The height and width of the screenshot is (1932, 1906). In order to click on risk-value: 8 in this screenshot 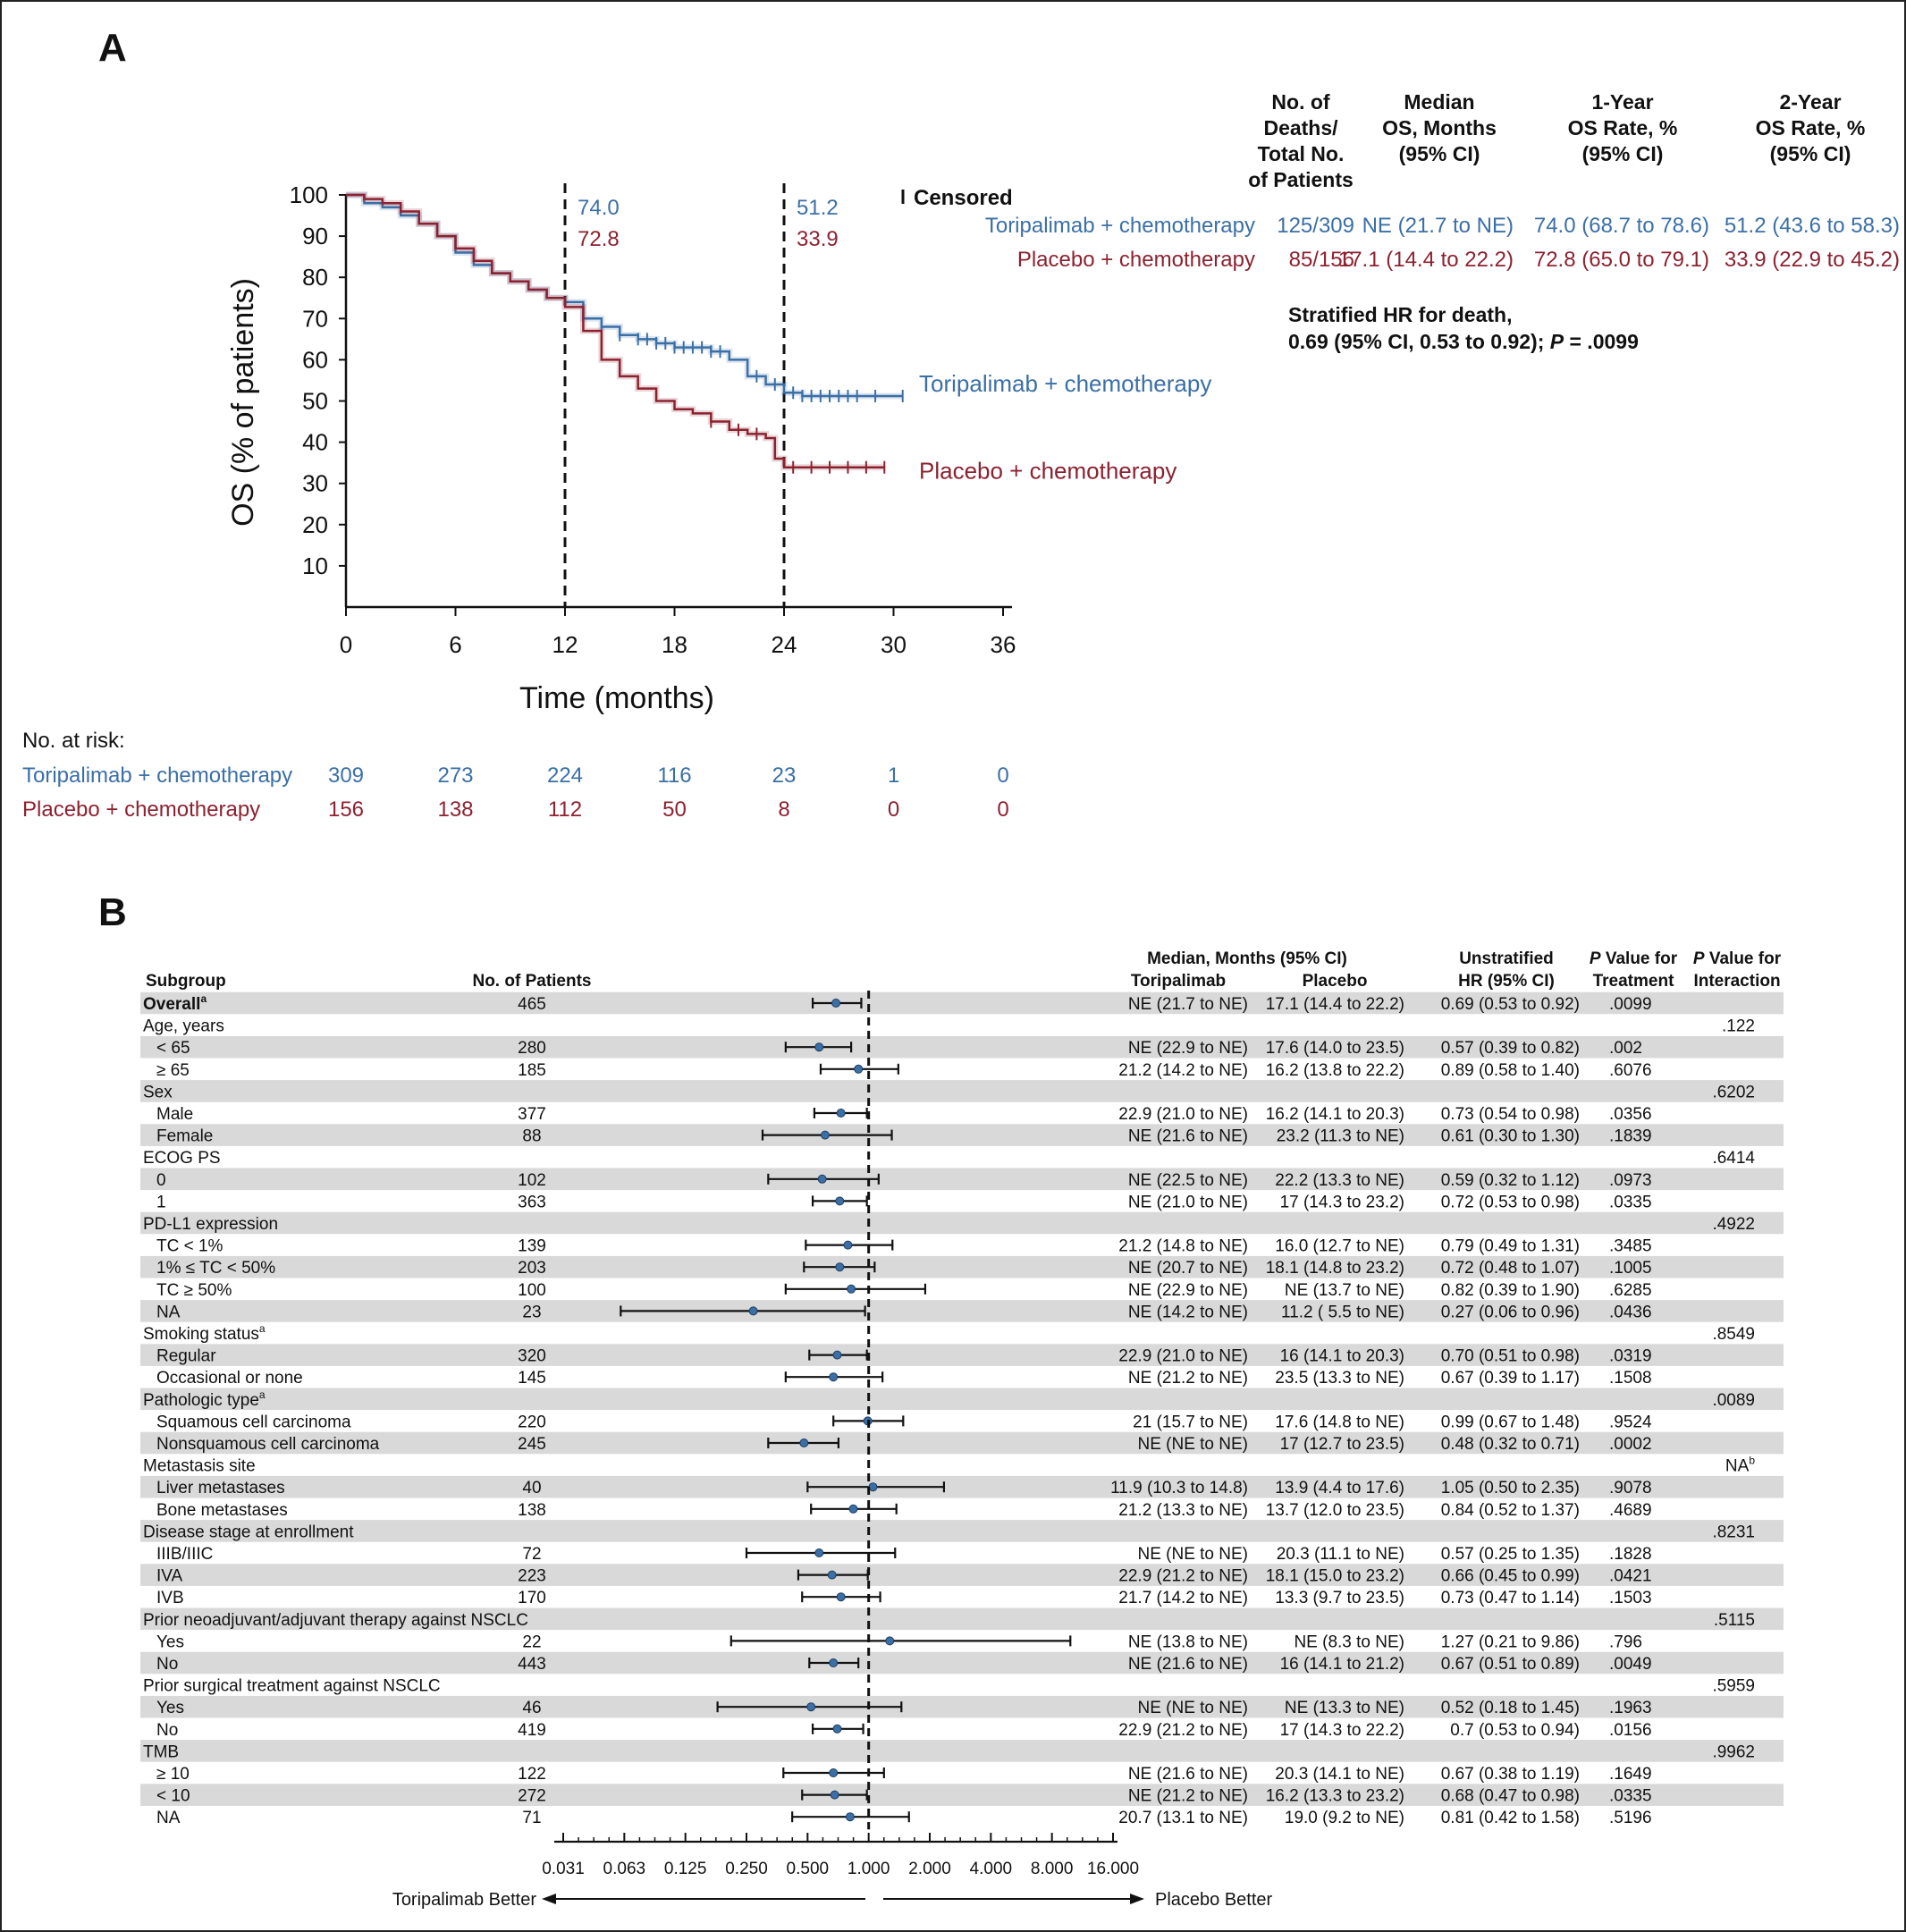, I will do `click(784, 809)`.